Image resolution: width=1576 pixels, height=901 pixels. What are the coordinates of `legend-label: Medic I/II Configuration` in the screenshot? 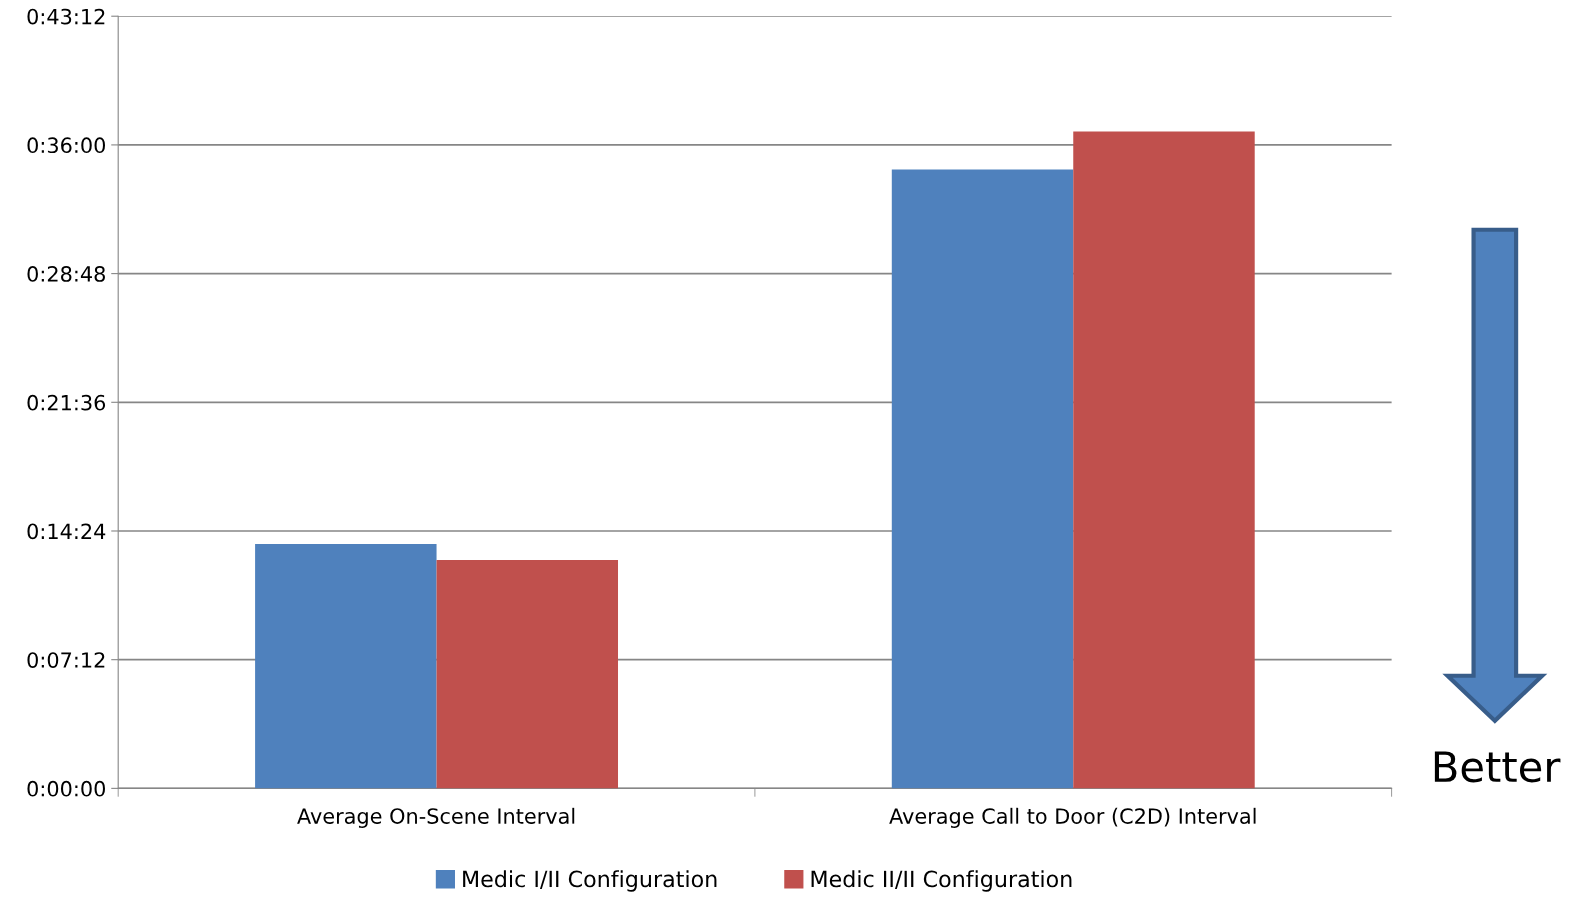 It's located at (590, 881).